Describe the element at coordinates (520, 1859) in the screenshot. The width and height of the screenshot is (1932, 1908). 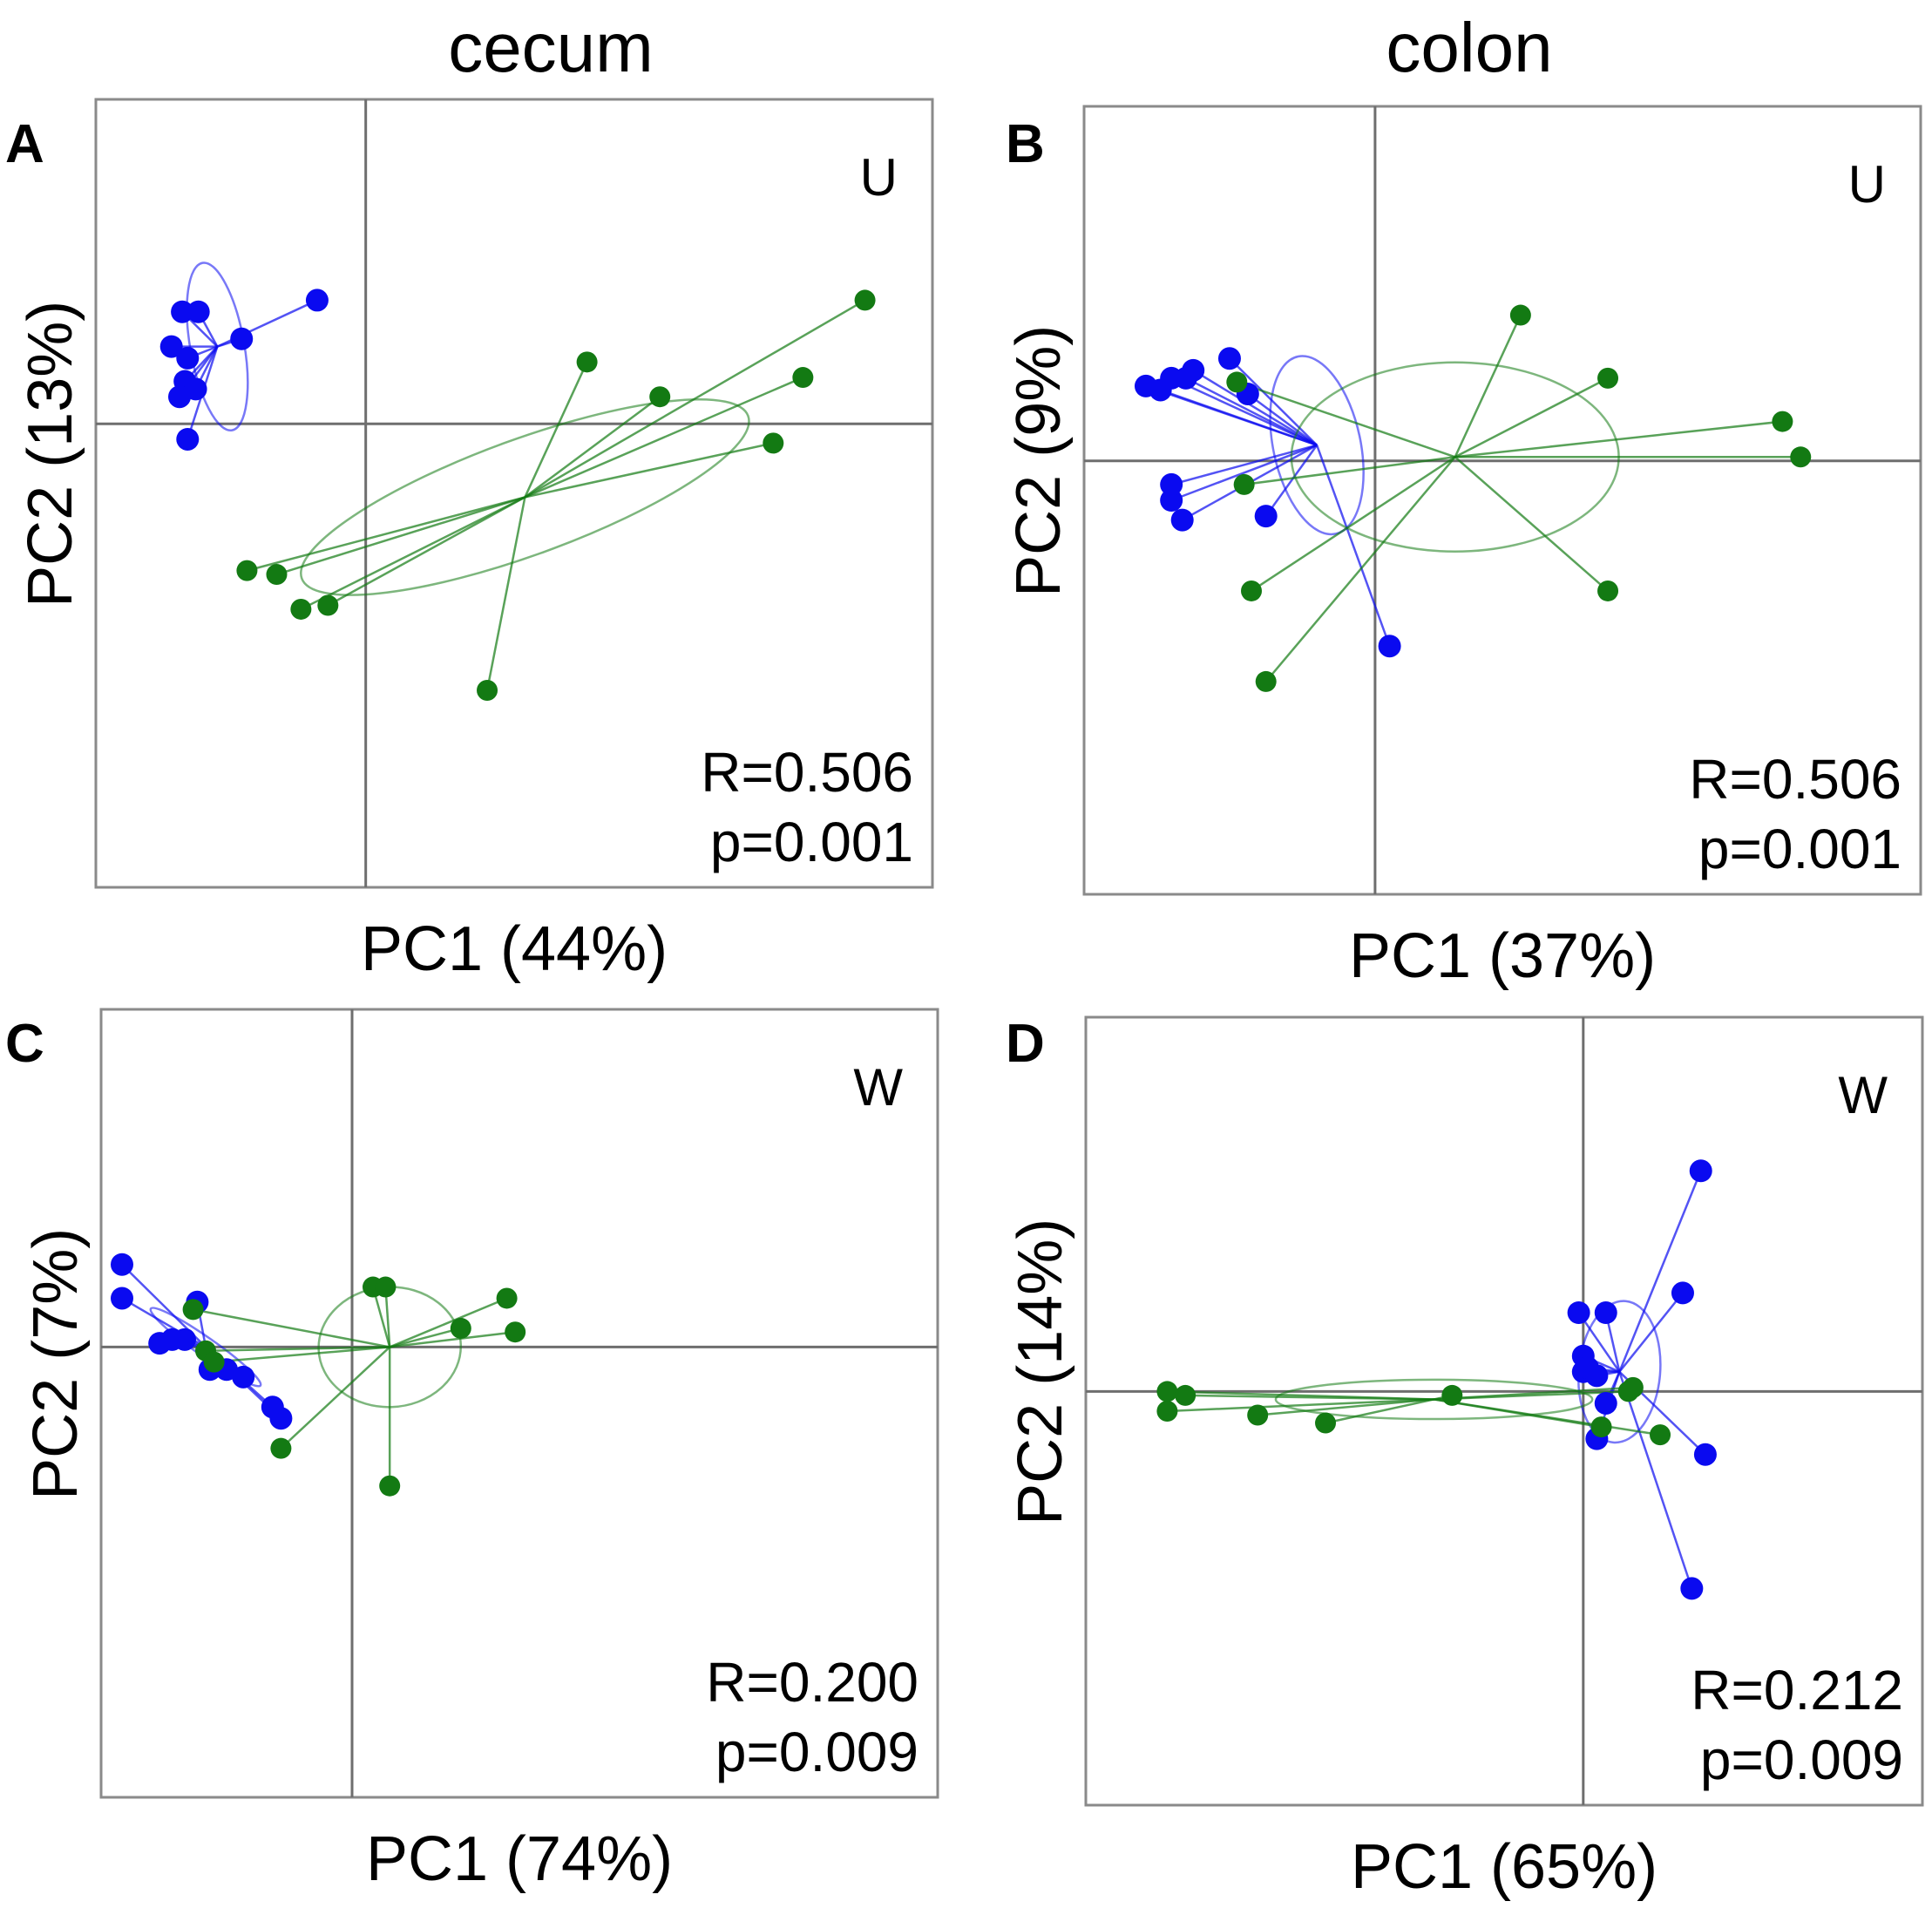
I see `x-axis-label: PC1 (74%)` at that location.